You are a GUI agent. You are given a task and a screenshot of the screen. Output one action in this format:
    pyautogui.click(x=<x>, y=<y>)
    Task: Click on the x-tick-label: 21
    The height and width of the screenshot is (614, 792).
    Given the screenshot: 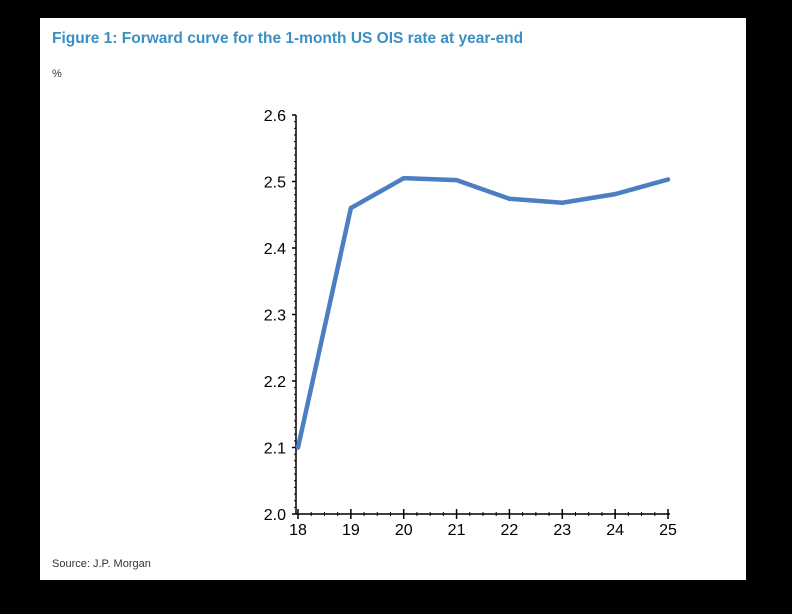 What is the action you would take?
    pyautogui.click(x=457, y=530)
    